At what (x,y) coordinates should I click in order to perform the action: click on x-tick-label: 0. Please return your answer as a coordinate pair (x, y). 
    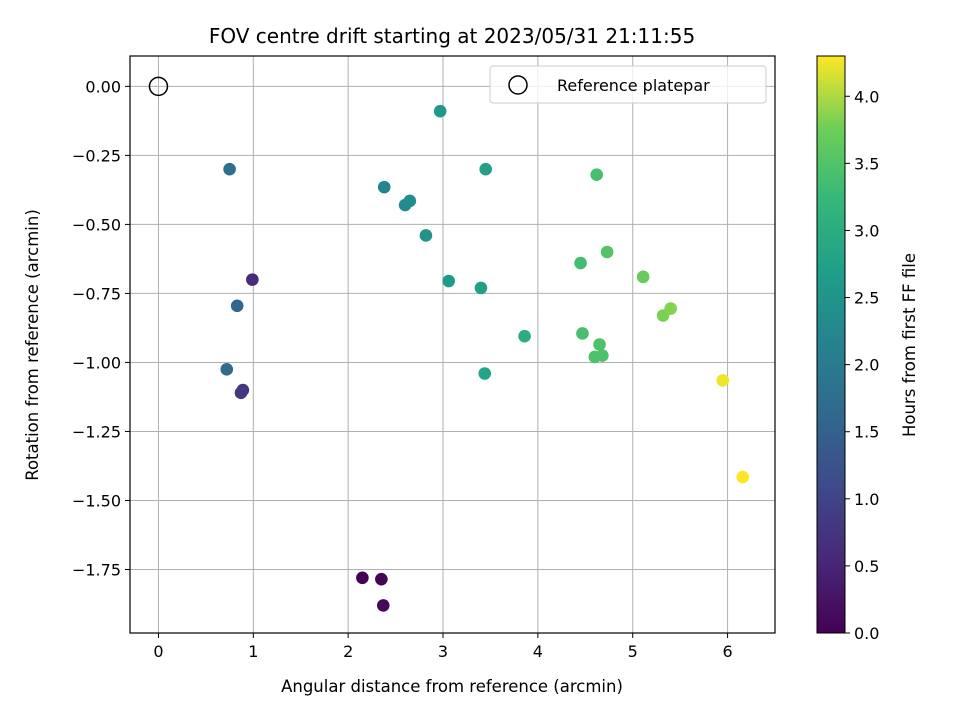
    Looking at the image, I should click on (158, 651).